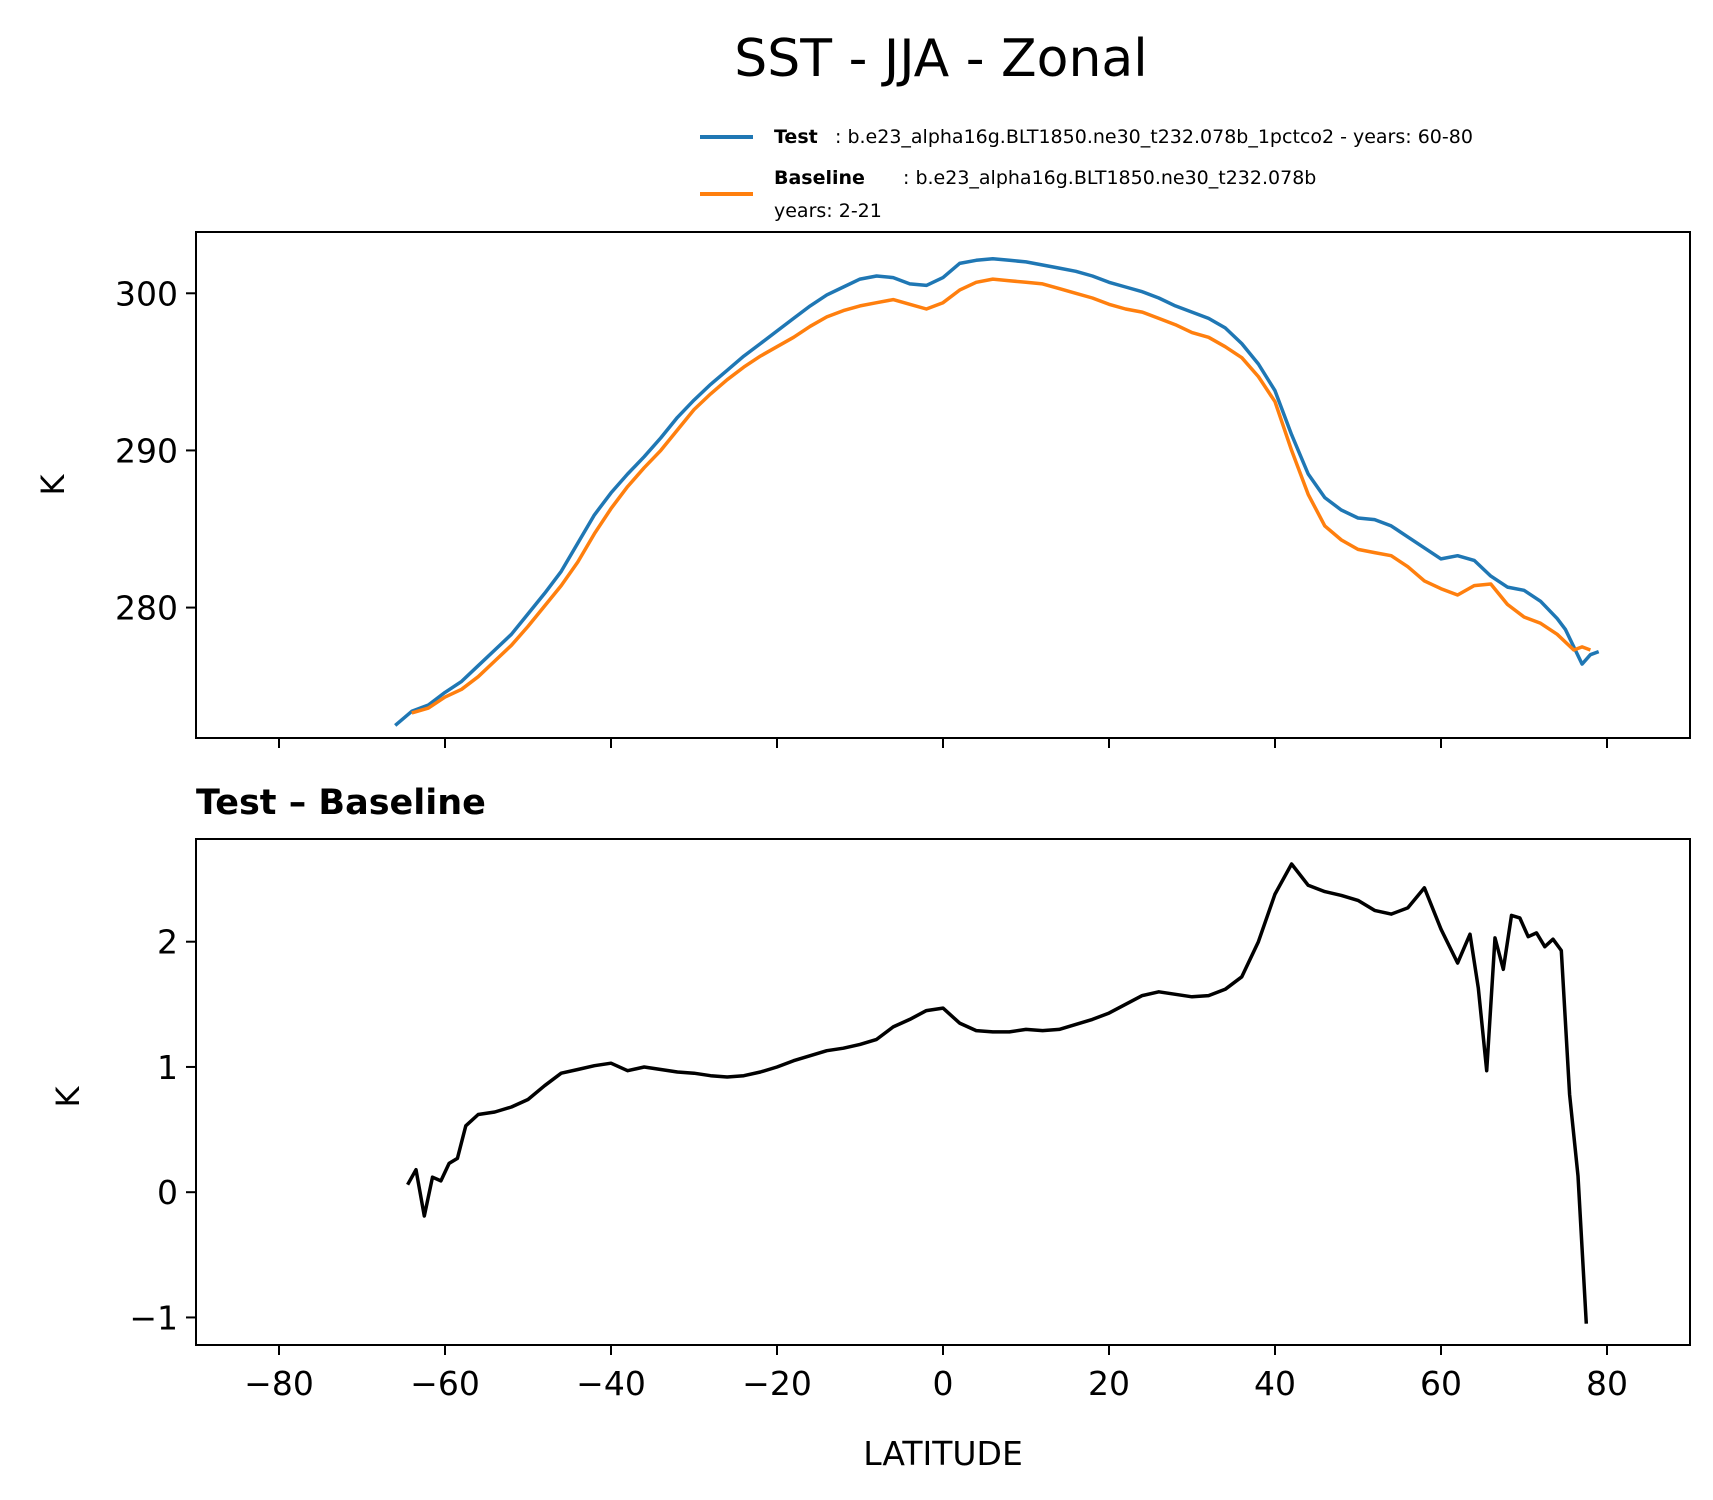  What do you see at coordinates (1607, 1383) in the screenshot?
I see `bottom-x-tick-label: 80` at bounding box center [1607, 1383].